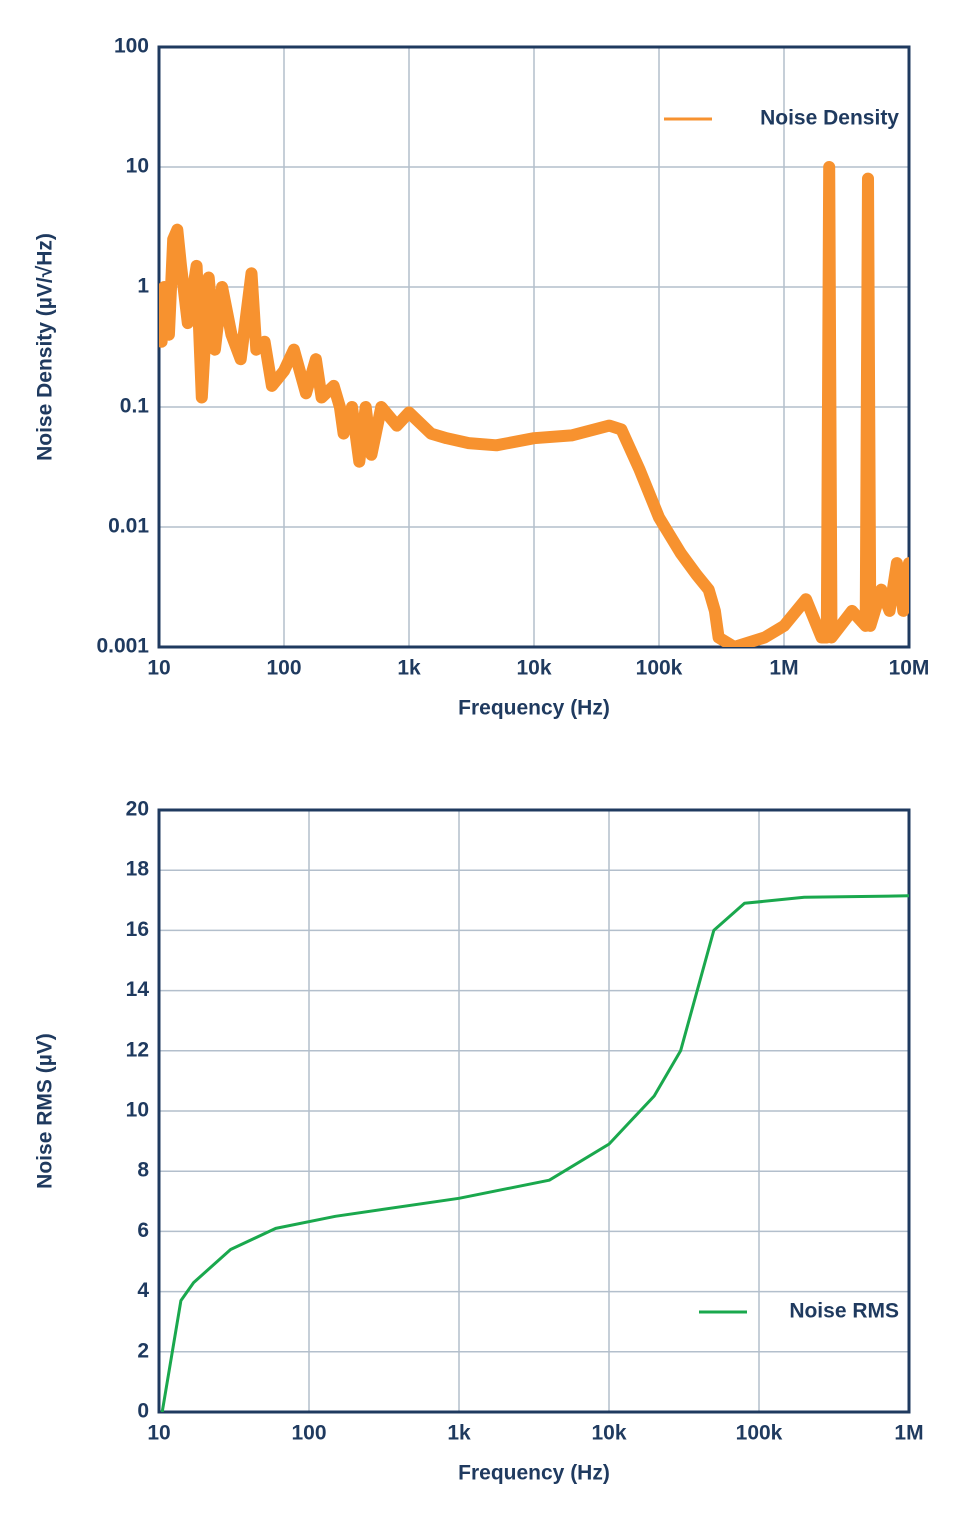  What do you see at coordinates (45, 347) in the screenshot?
I see `y-axis-label: Noise Density (µV/√Hz)` at bounding box center [45, 347].